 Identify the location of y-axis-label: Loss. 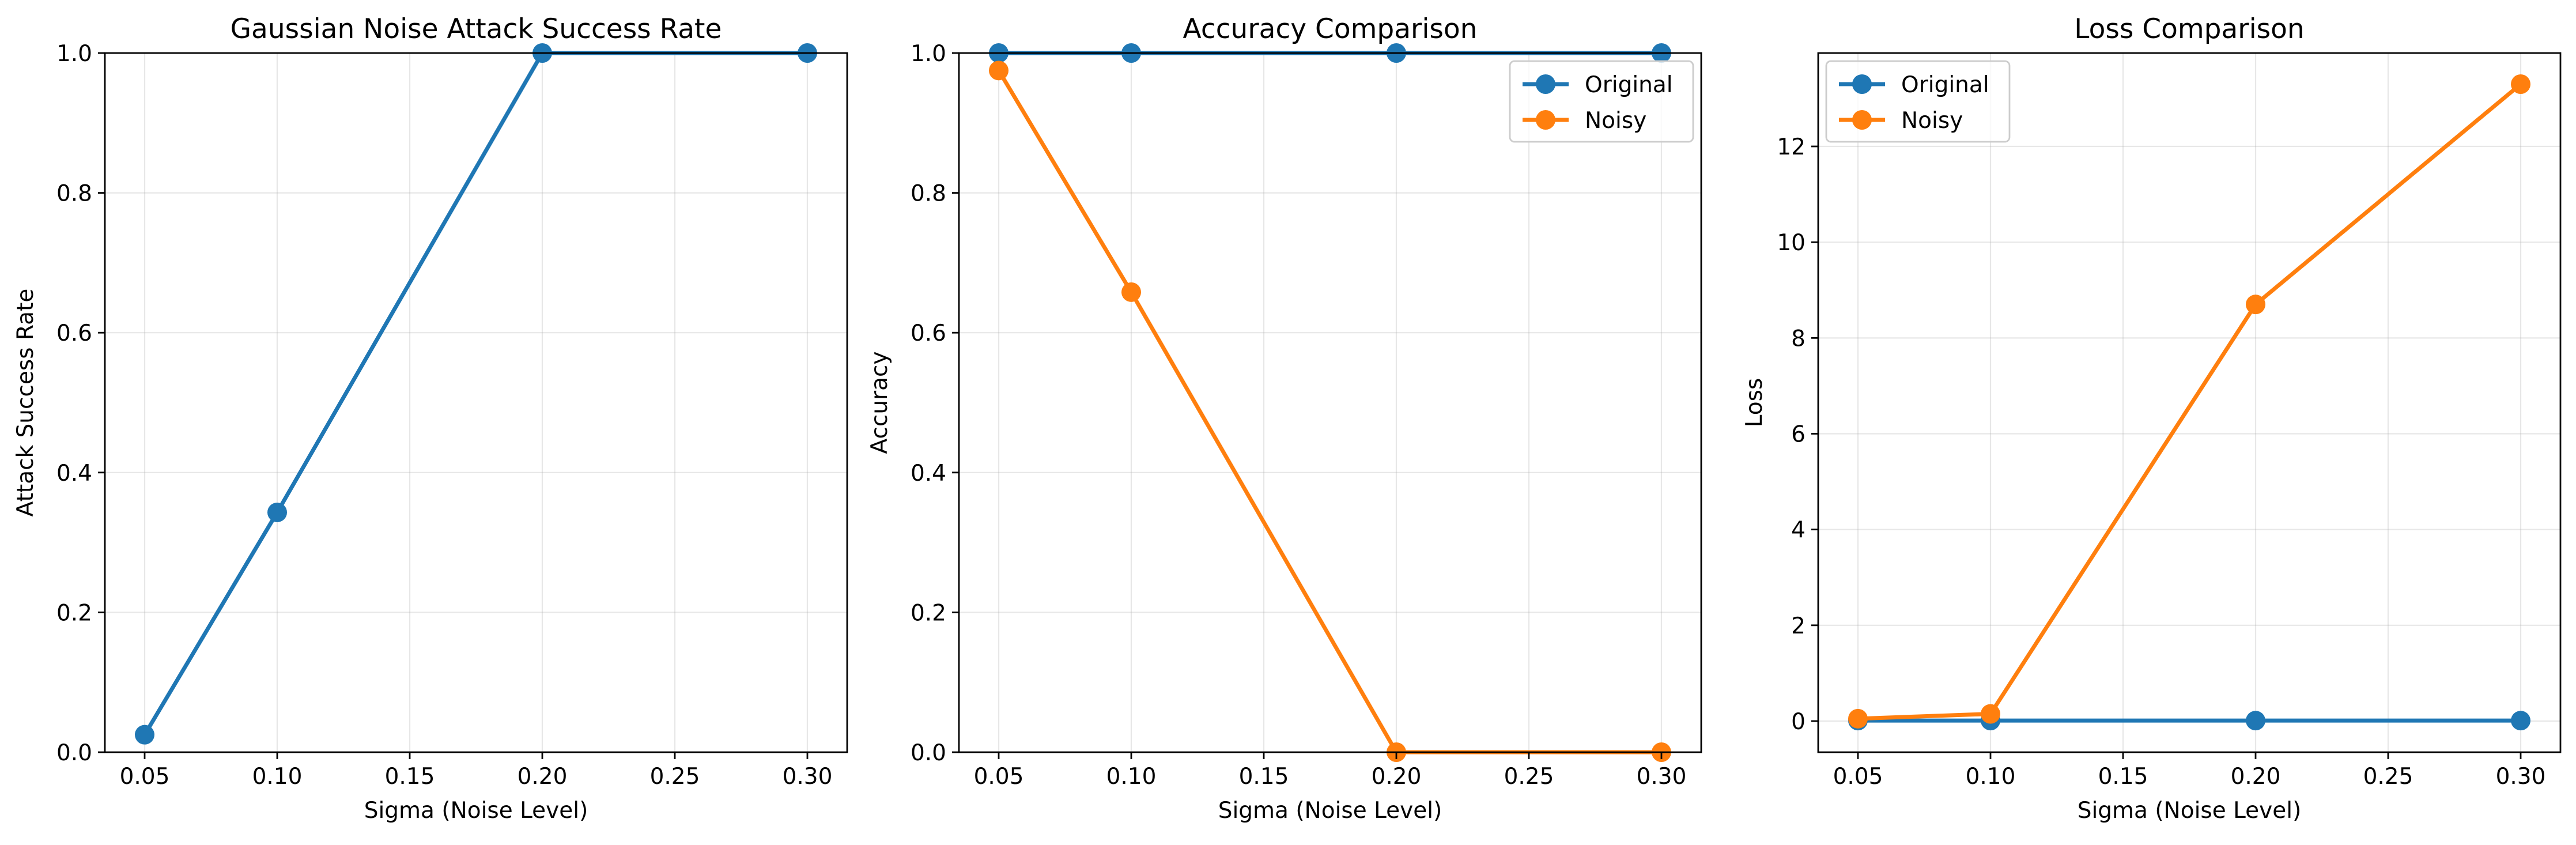
(1754, 403).